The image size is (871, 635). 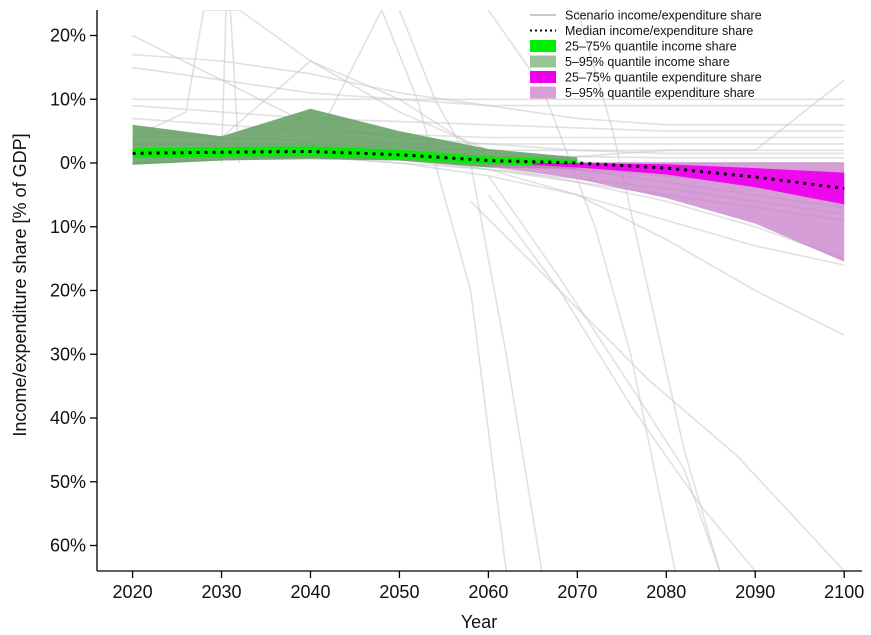 I want to click on legend-entry-4: 5–95% quantile income share, so click(x=630, y=62).